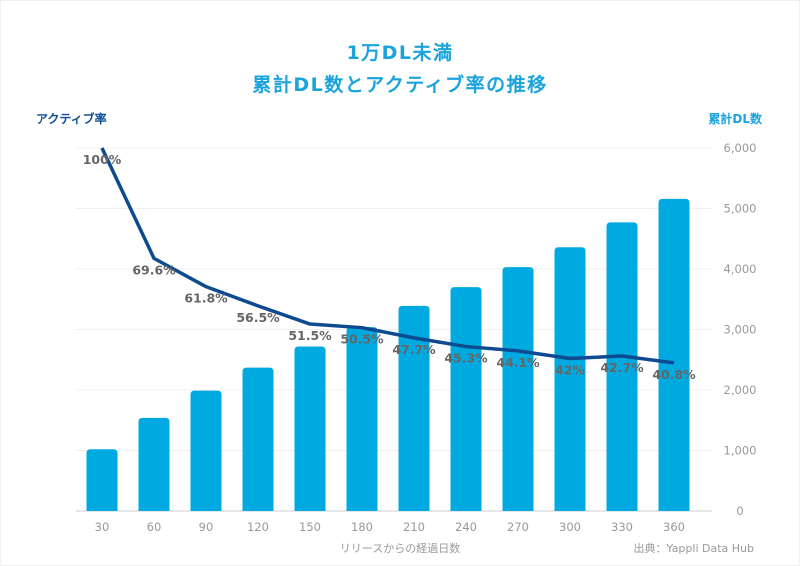 The width and height of the screenshot is (800, 566). Describe the element at coordinates (740, 209) in the screenshot. I see `right-axis-tick-label: 5,000` at that location.